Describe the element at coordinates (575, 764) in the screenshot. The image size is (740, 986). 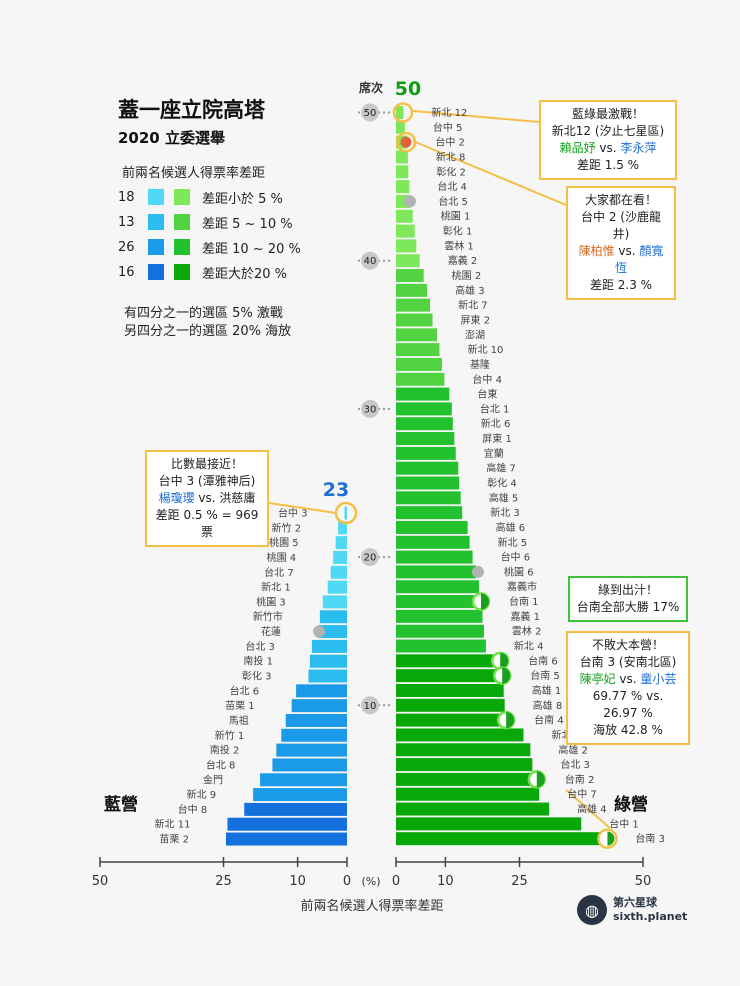
I see `green-bar-label: 台北 3` at that location.